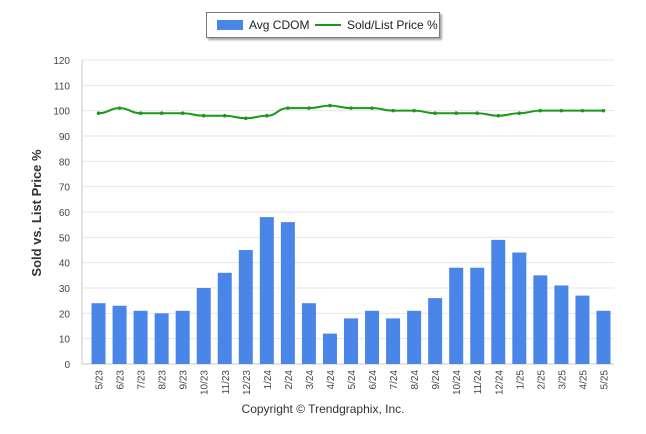 The height and width of the screenshot is (434, 646). Describe the element at coordinates (328, 25) in the screenshot. I see `legend-swatch-line` at that location.